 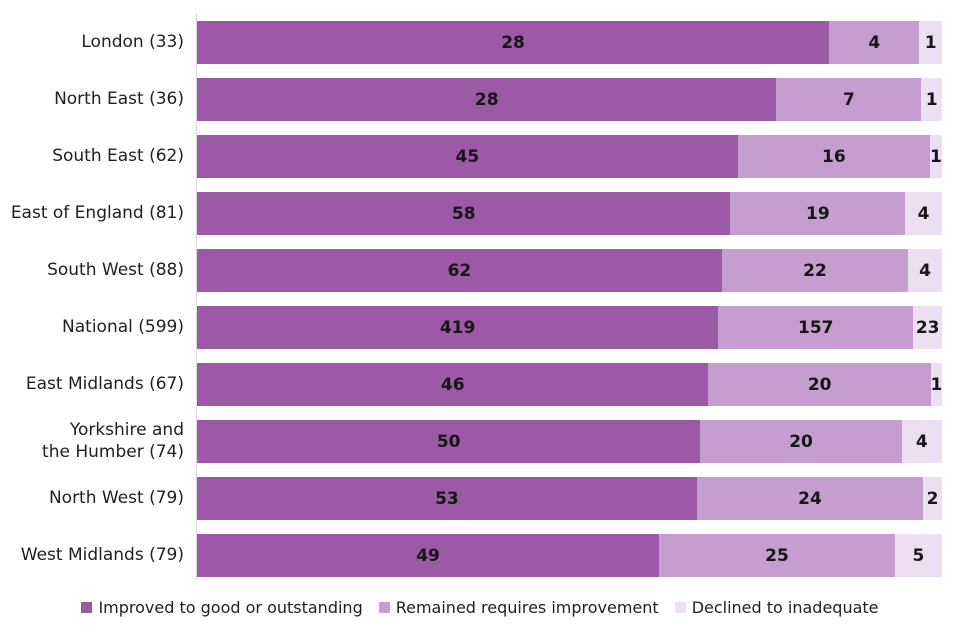 I want to click on chart-row: West Midlands (79) 49 25 5, so click(x=480, y=555).